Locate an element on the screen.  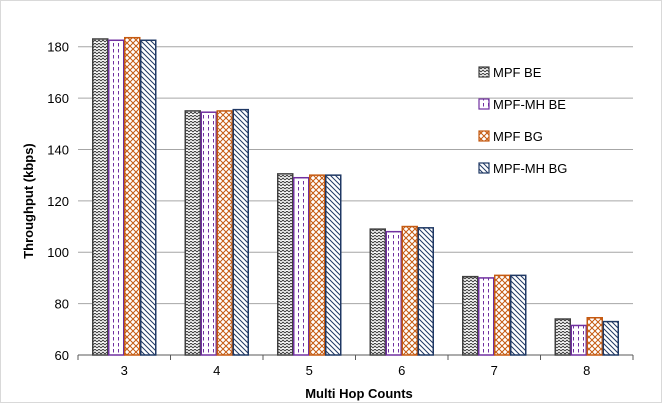
x-tick-label: 6 is located at coordinates (401, 370).